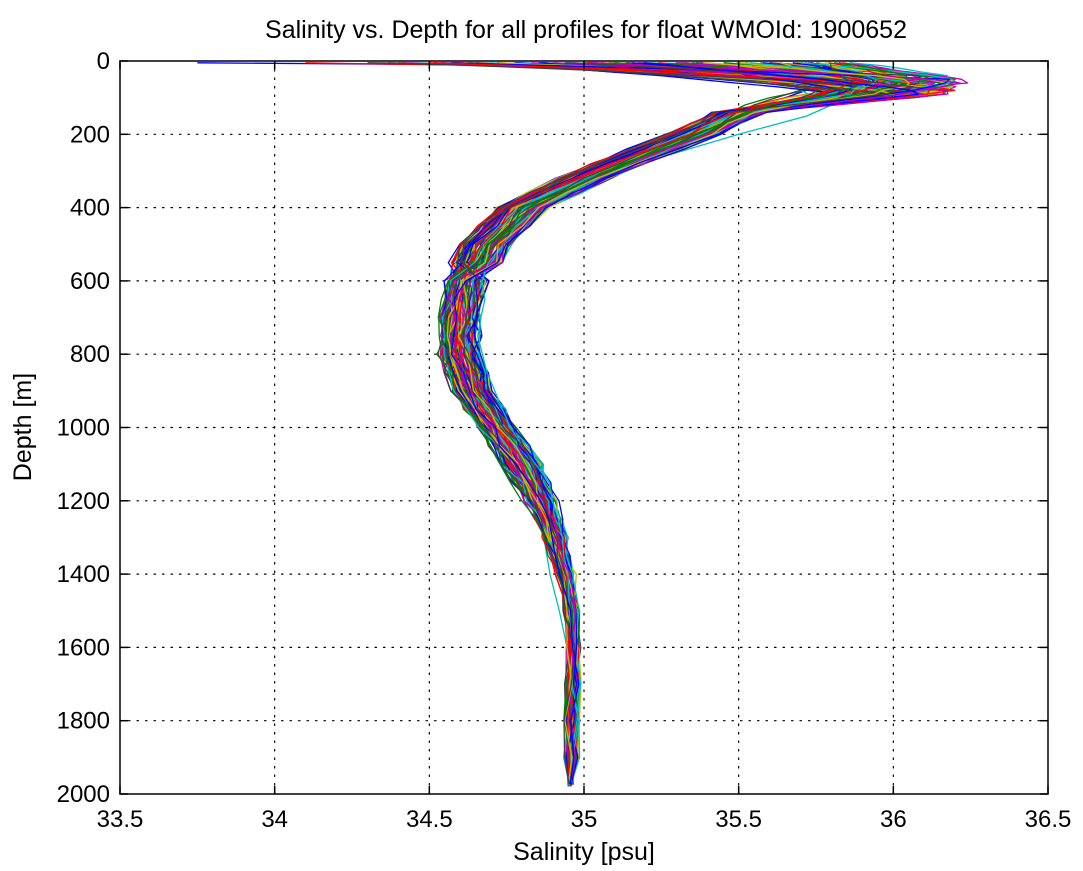 The image size is (1083, 871). Describe the element at coordinates (893, 819) in the screenshot. I see `x-tick-label: 36` at that location.